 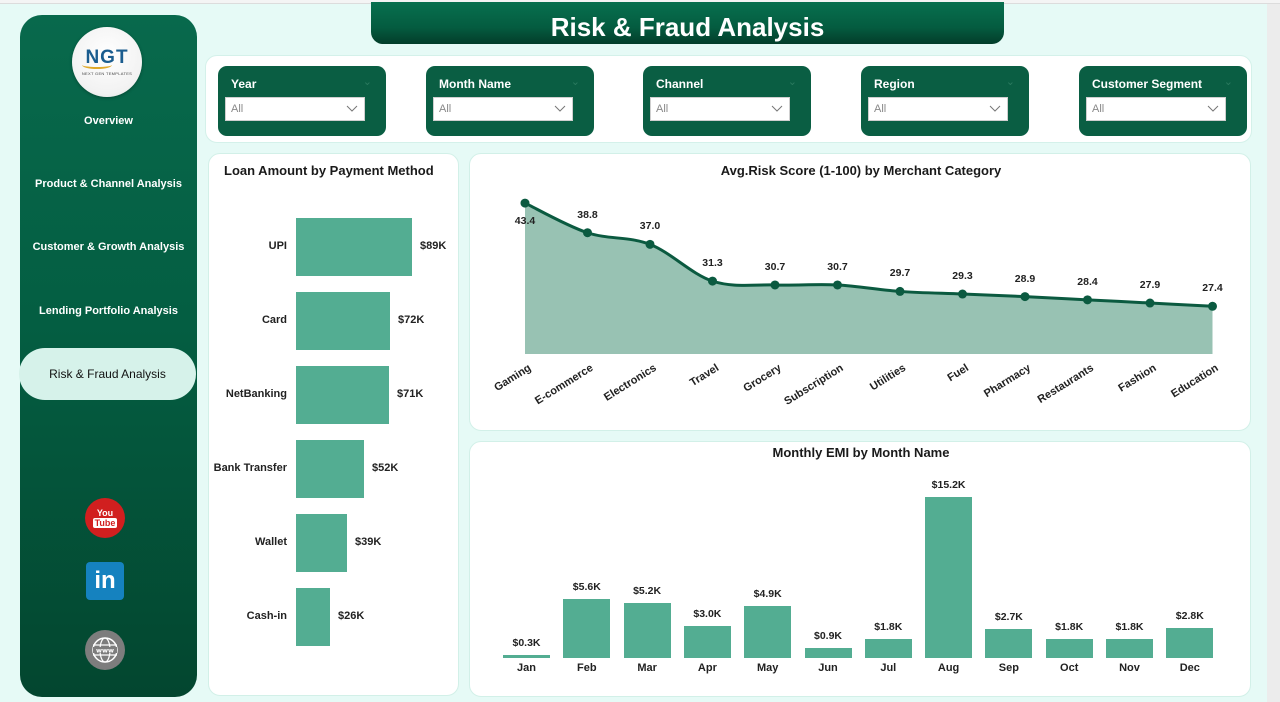 What do you see at coordinates (868, 276) in the screenshot?
I see `risk-score-area-chart` at bounding box center [868, 276].